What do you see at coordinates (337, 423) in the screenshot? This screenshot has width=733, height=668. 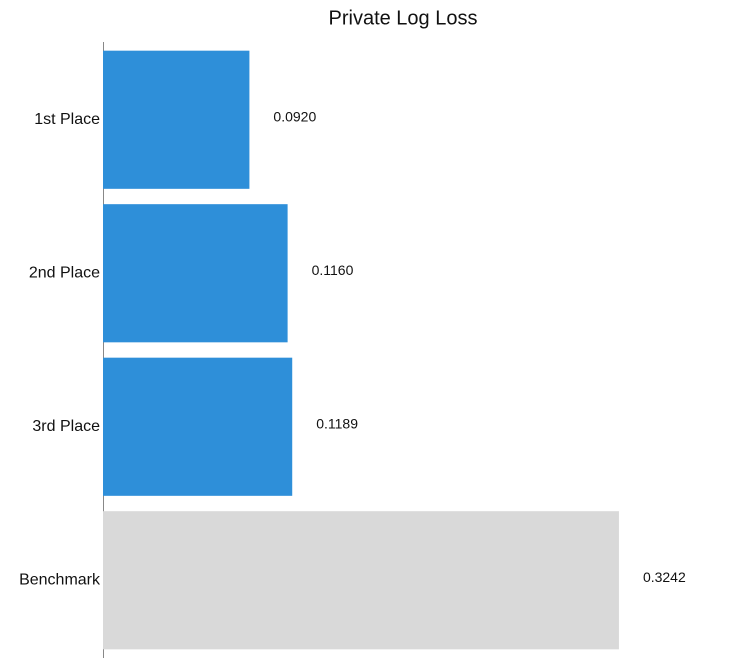 I see `value-label: 0.1189` at bounding box center [337, 423].